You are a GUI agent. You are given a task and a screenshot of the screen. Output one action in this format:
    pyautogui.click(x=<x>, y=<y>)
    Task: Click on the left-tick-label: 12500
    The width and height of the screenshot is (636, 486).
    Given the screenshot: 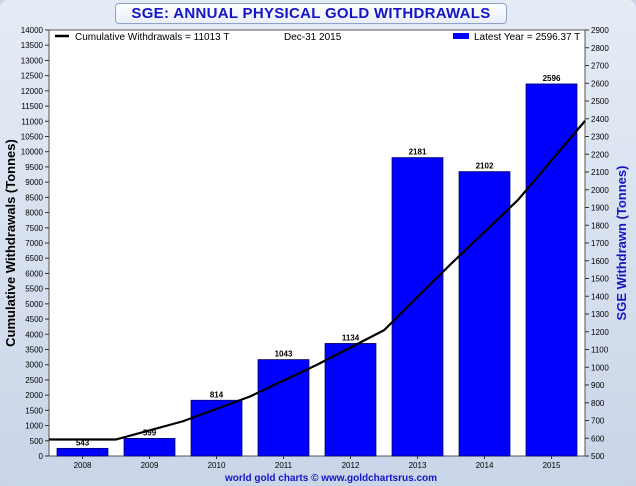 What is the action you would take?
    pyautogui.click(x=32, y=76)
    